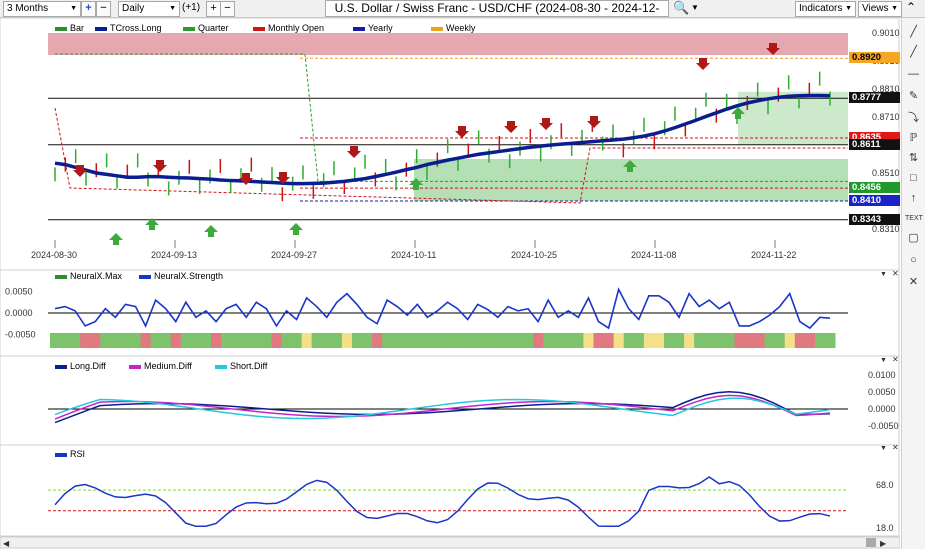 The height and width of the screenshot is (549, 925). I want to click on x-tick-label: 2024-10-11, so click(413, 255).